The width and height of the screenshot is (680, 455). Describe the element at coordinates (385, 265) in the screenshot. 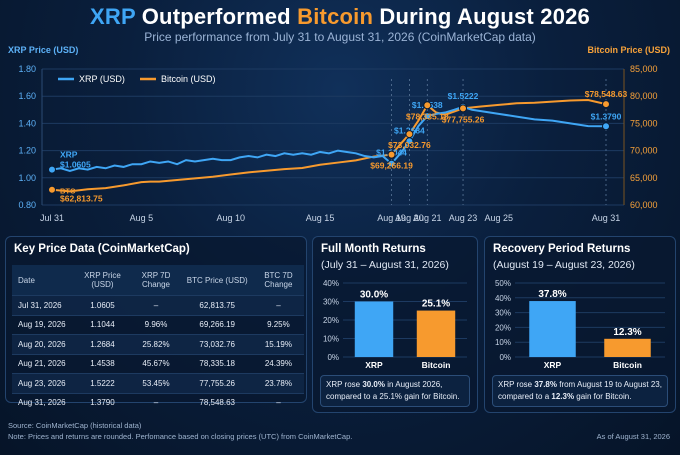

I see `full-month-subtitle: (July 31 – August 31, 2026)` at that location.